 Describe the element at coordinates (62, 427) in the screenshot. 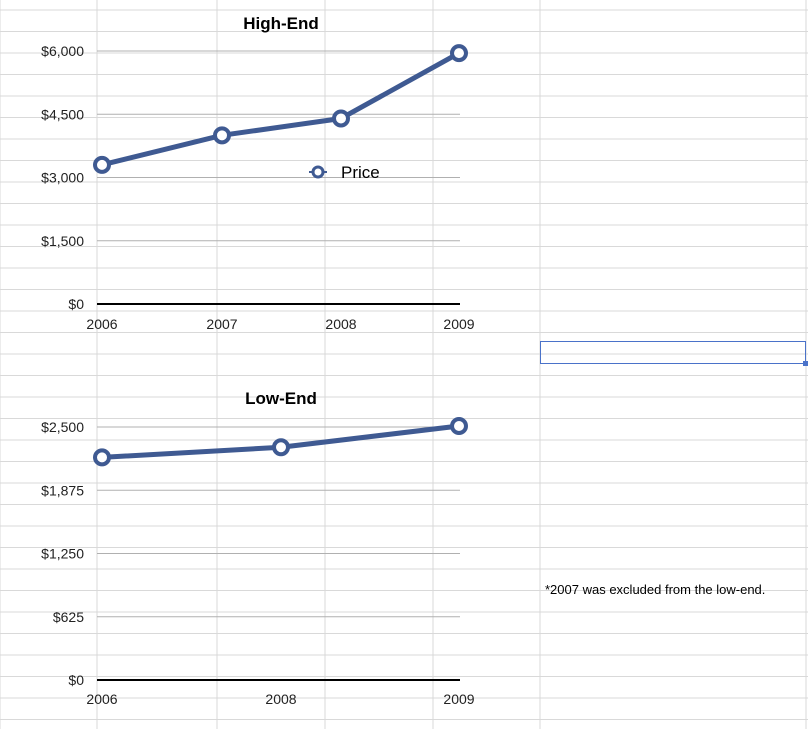

I see `y-tick-label: $2,500` at that location.